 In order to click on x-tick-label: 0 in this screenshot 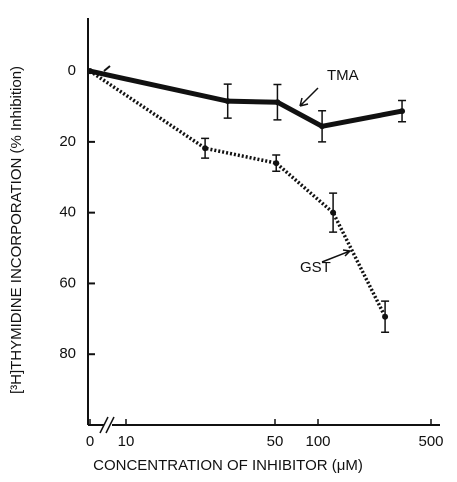, I will do `click(90, 441)`.